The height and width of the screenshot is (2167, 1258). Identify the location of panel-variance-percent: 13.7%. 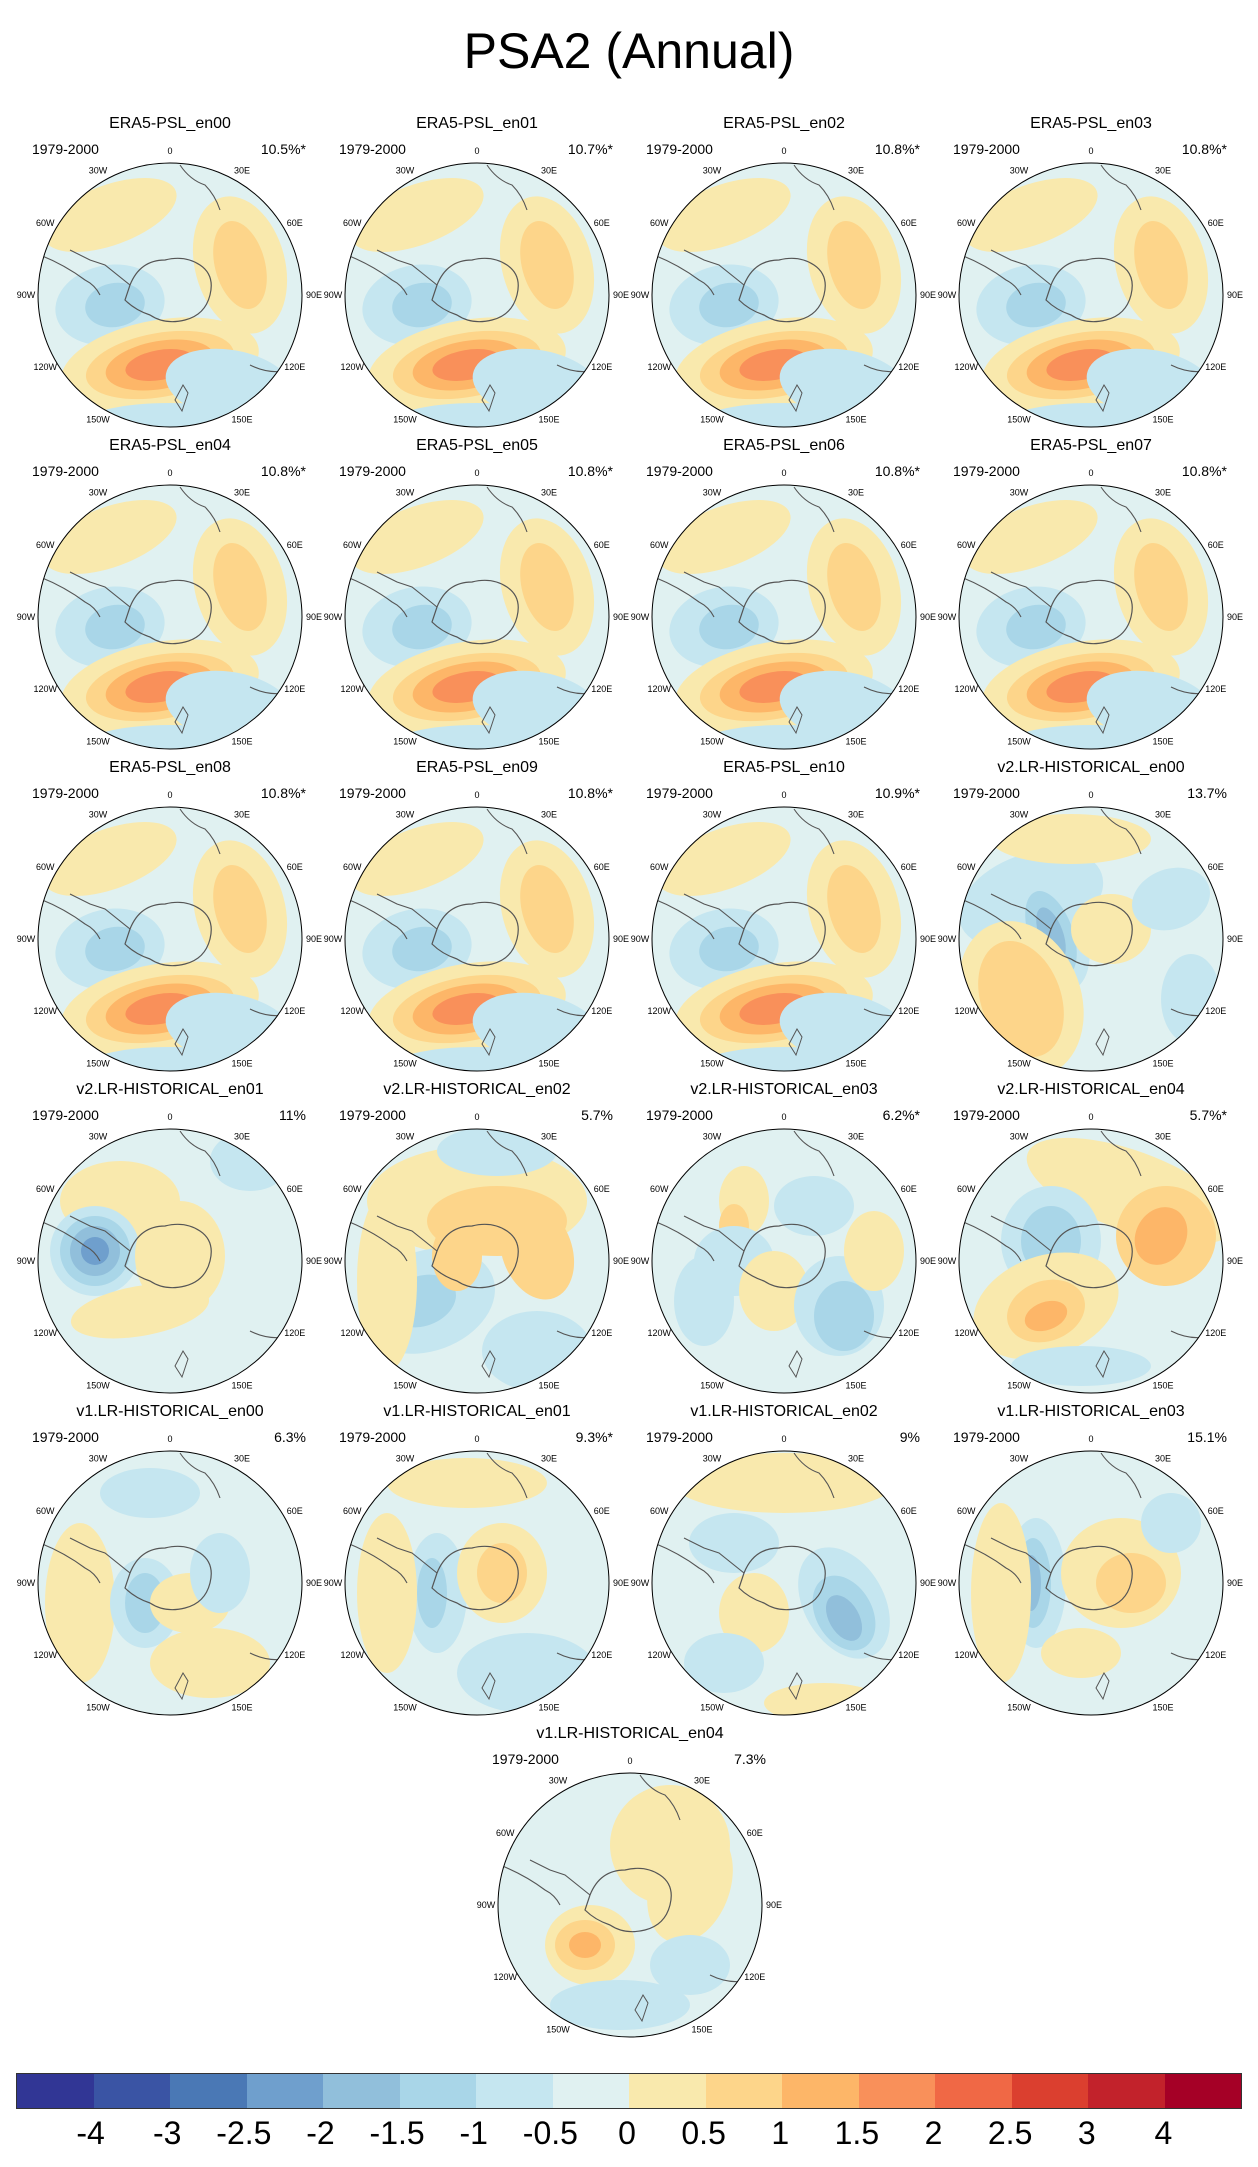
(1207, 793).